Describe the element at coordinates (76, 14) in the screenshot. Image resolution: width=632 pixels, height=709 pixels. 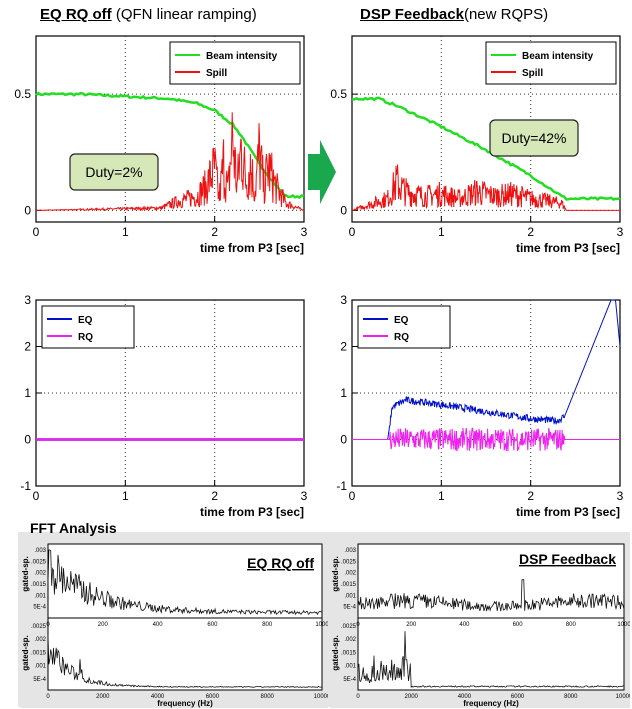
I see `left-title-bold: EQ RQ off` at that location.